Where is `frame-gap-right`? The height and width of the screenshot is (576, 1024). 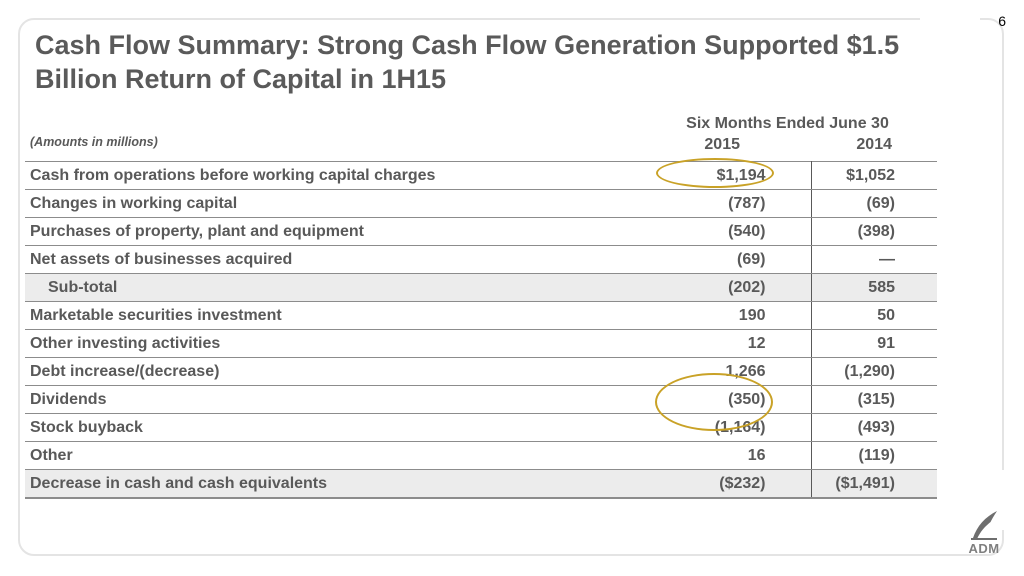 frame-gap-right is located at coordinates (1000, 500).